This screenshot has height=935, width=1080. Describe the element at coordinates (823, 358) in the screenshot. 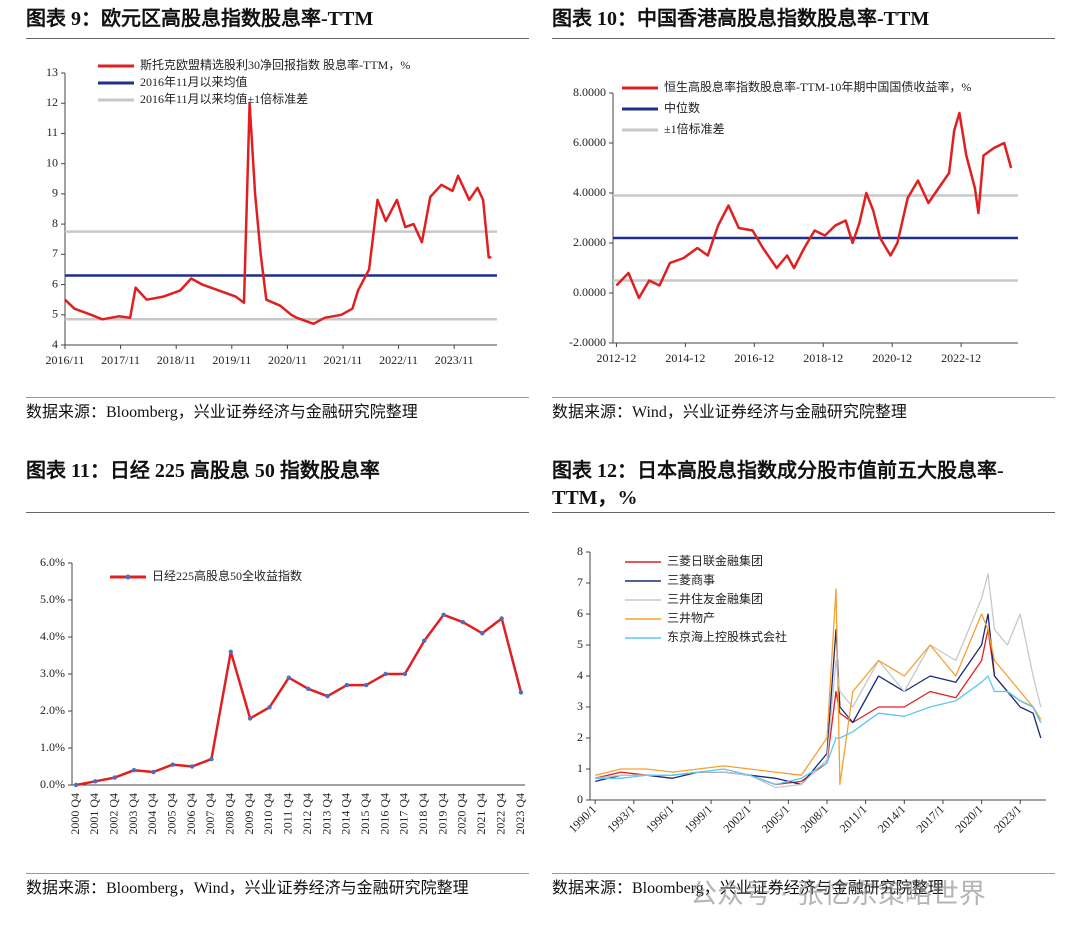

I see `x-tick-label: 2018-12` at that location.